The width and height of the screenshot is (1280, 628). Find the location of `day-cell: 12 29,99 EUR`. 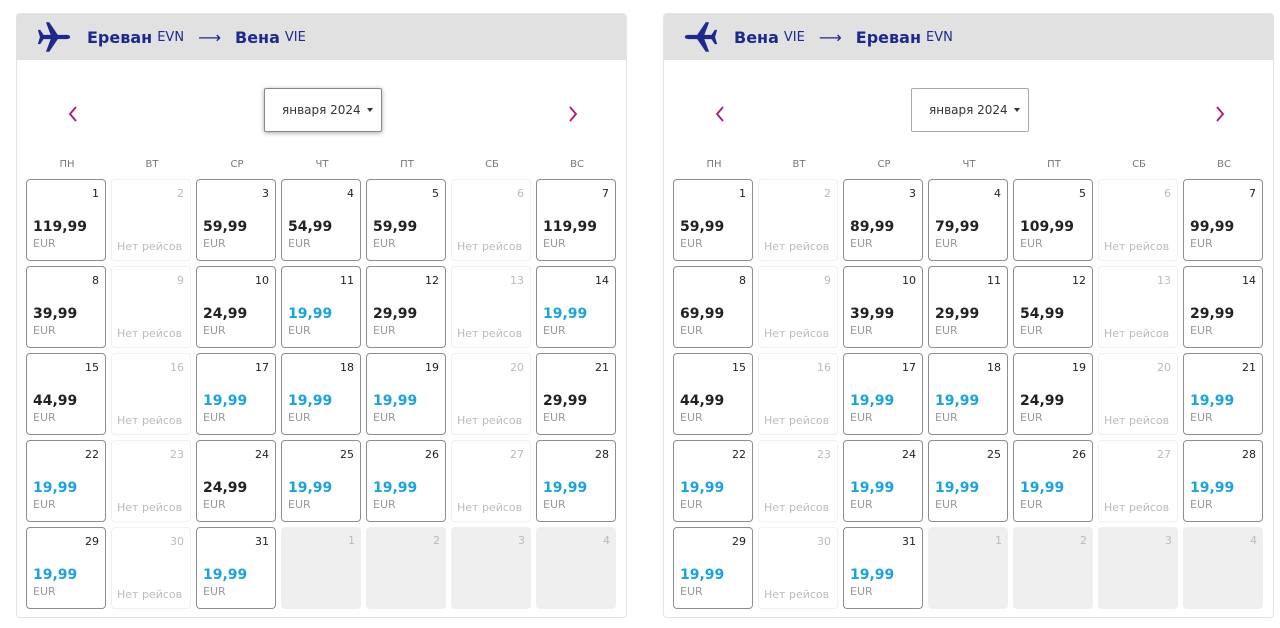

day-cell: 12 29,99 EUR is located at coordinates (406, 307).